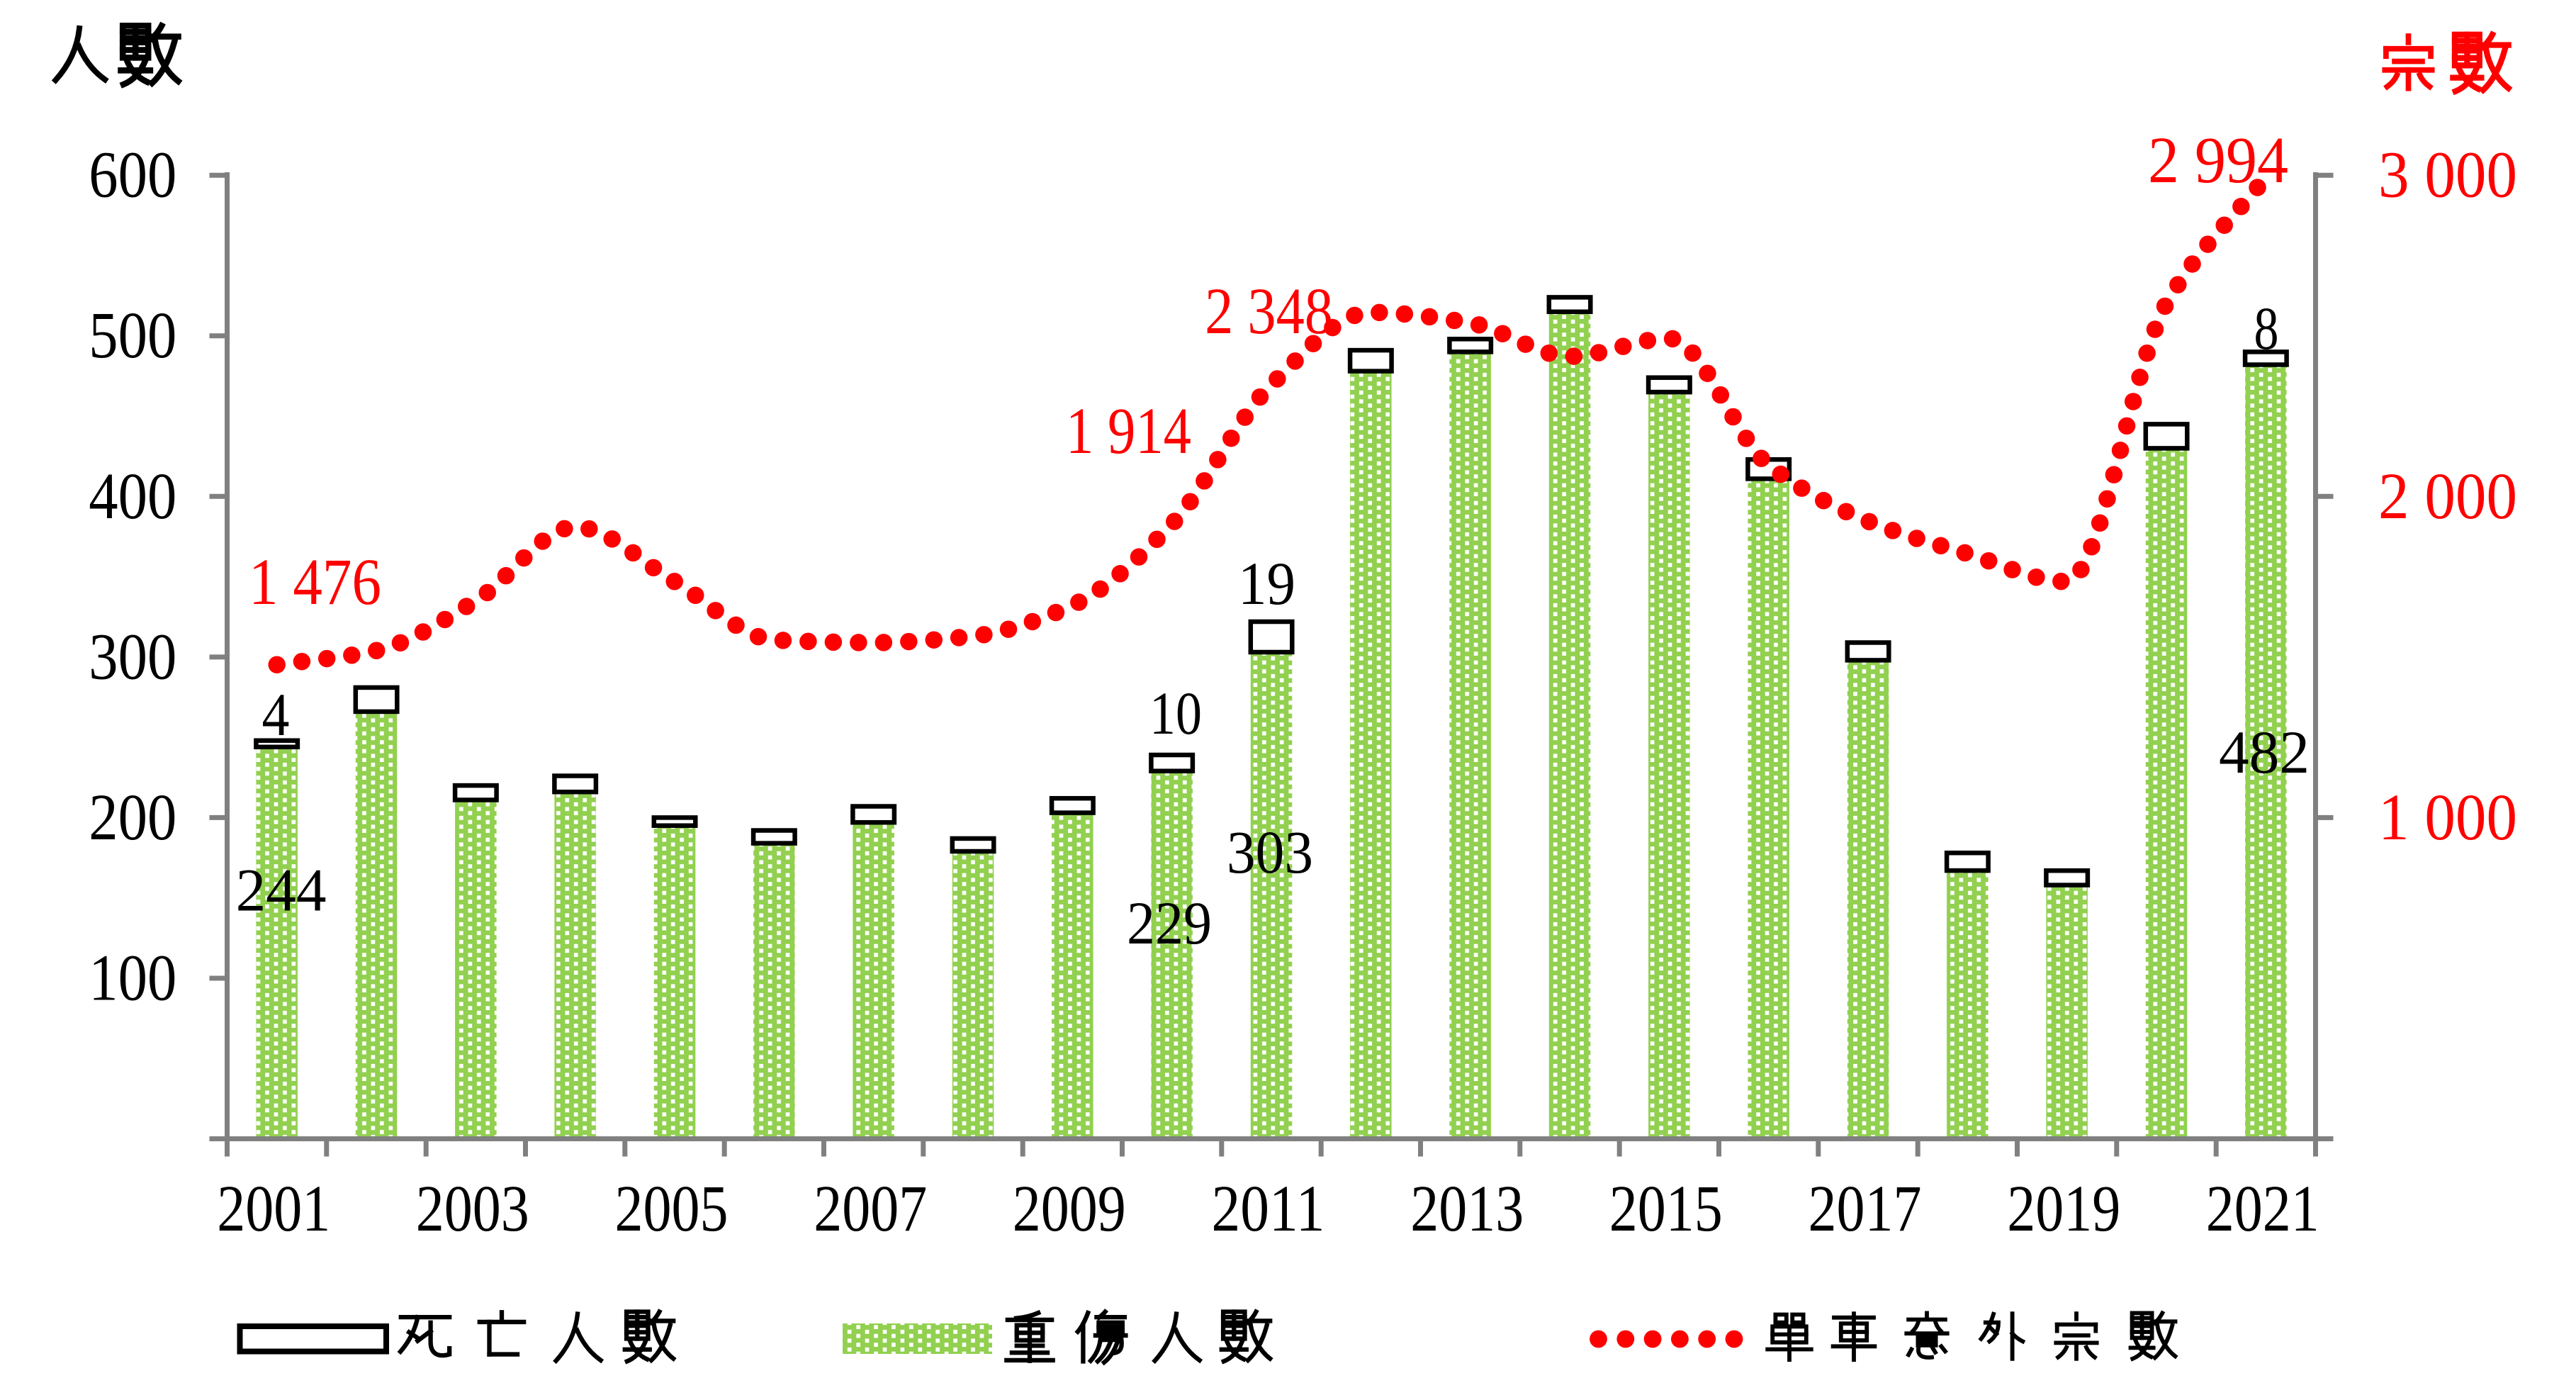 Image resolution: width=2576 pixels, height=1400 pixels. What do you see at coordinates (276, 715) in the screenshot?
I see `svg-text: 4` at bounding box center [276, 715].